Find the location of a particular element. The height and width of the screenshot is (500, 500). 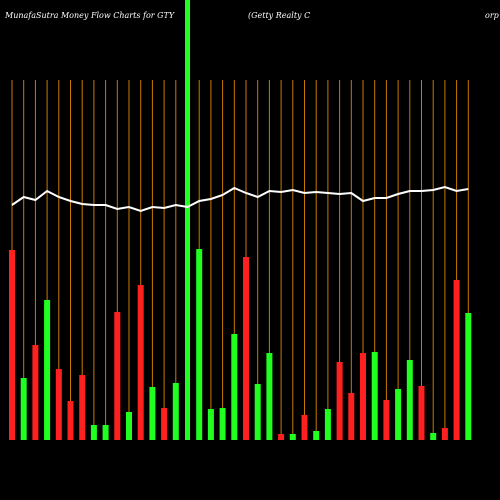

chart-subtitle-tail: orp is located at coordinates (492, 15).